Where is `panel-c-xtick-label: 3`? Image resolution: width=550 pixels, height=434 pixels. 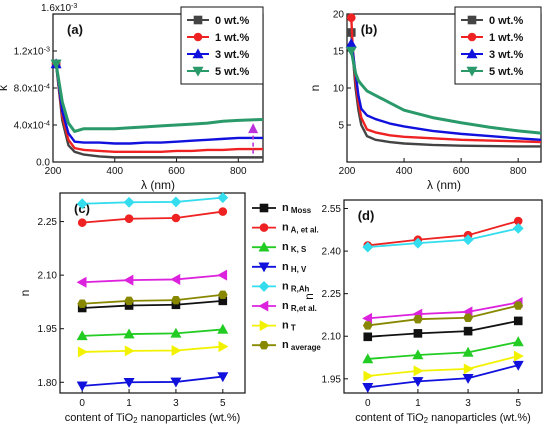
panel-c-xtick-label: 3 is located at coordinates (176, 403).